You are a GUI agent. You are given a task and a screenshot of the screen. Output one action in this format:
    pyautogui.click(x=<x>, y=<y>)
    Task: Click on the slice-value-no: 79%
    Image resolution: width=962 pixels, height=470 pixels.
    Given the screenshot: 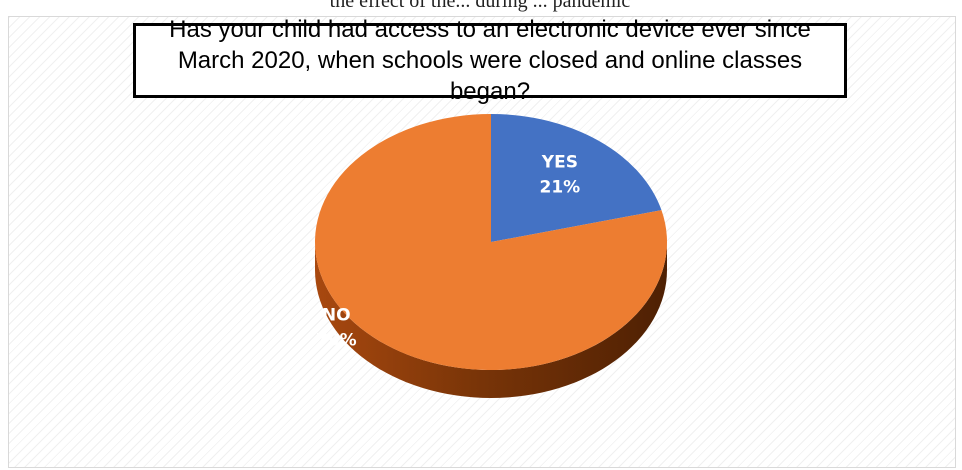 What is the action you would take?
    pyautogui.click(x=336, y=341)
    